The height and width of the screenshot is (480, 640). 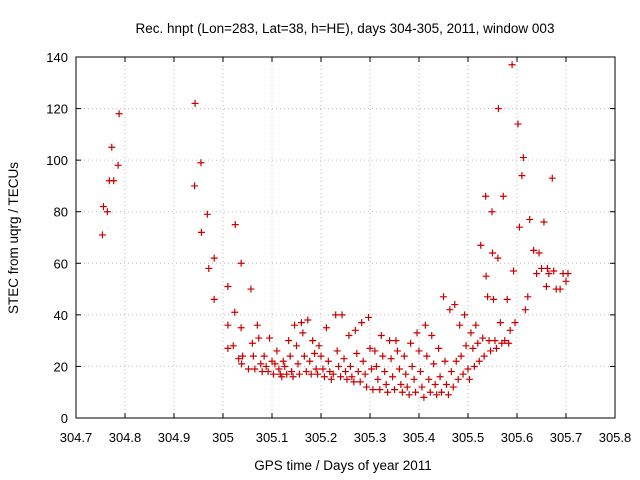 What do you see at coordinates (61, 212) in the screenshot?
I see `y-tick-label: 80` at bounding box center [61, 212].